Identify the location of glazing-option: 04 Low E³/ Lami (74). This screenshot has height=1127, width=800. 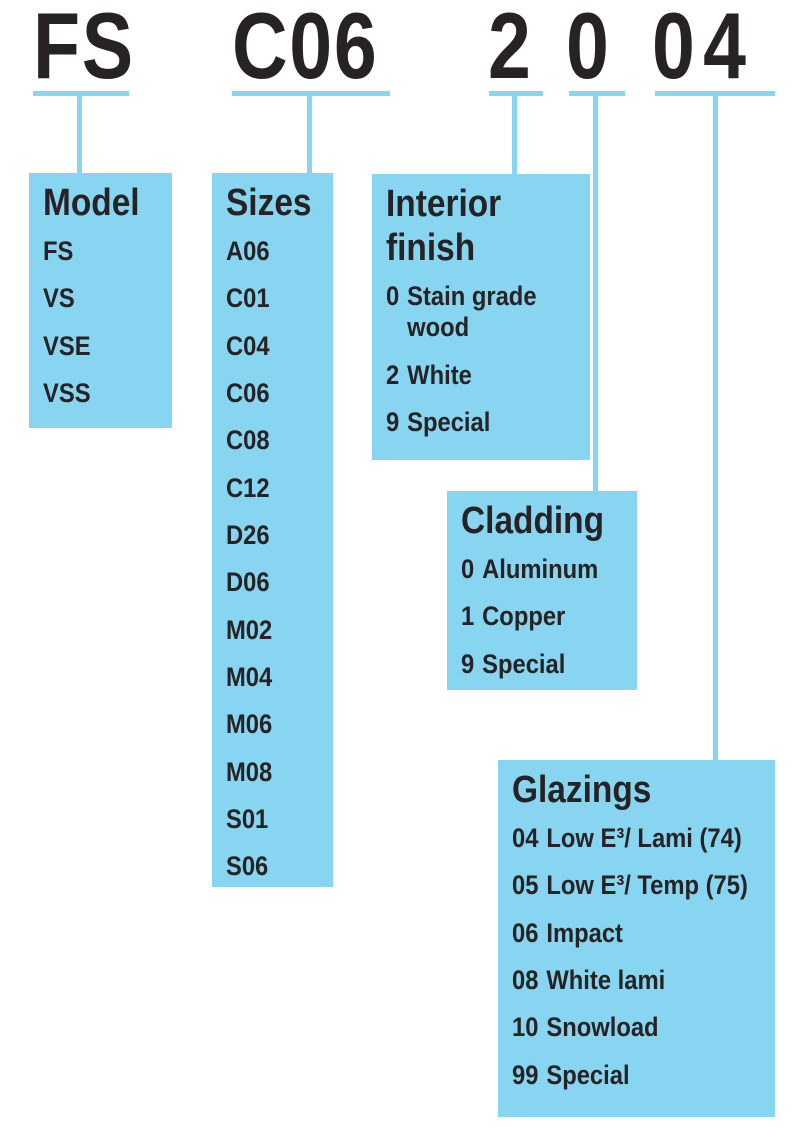
(627, 838).